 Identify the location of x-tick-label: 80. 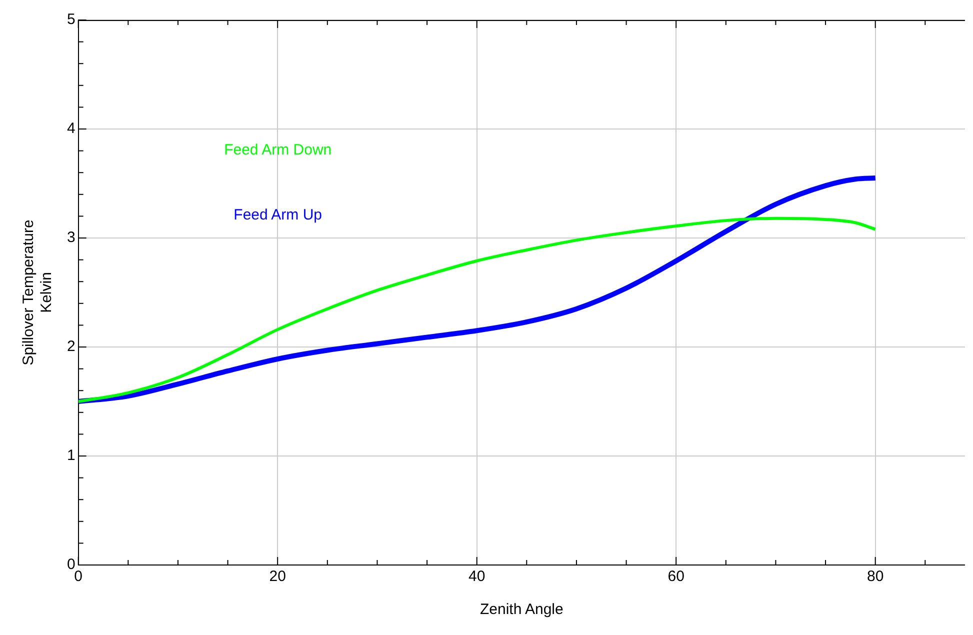
(875, 577).